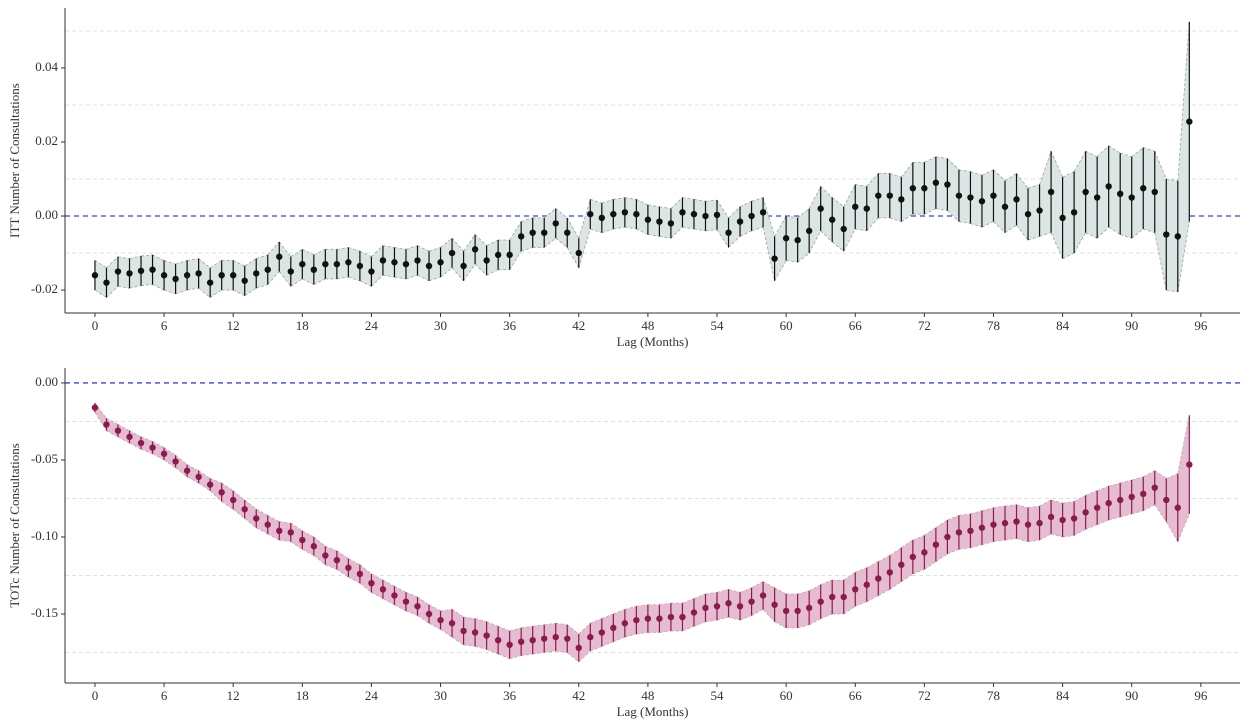  What do you see at coordinates (440, 325) in the screenshot?
I see `x-tick-label: 30` at bounding box center [440, 325].